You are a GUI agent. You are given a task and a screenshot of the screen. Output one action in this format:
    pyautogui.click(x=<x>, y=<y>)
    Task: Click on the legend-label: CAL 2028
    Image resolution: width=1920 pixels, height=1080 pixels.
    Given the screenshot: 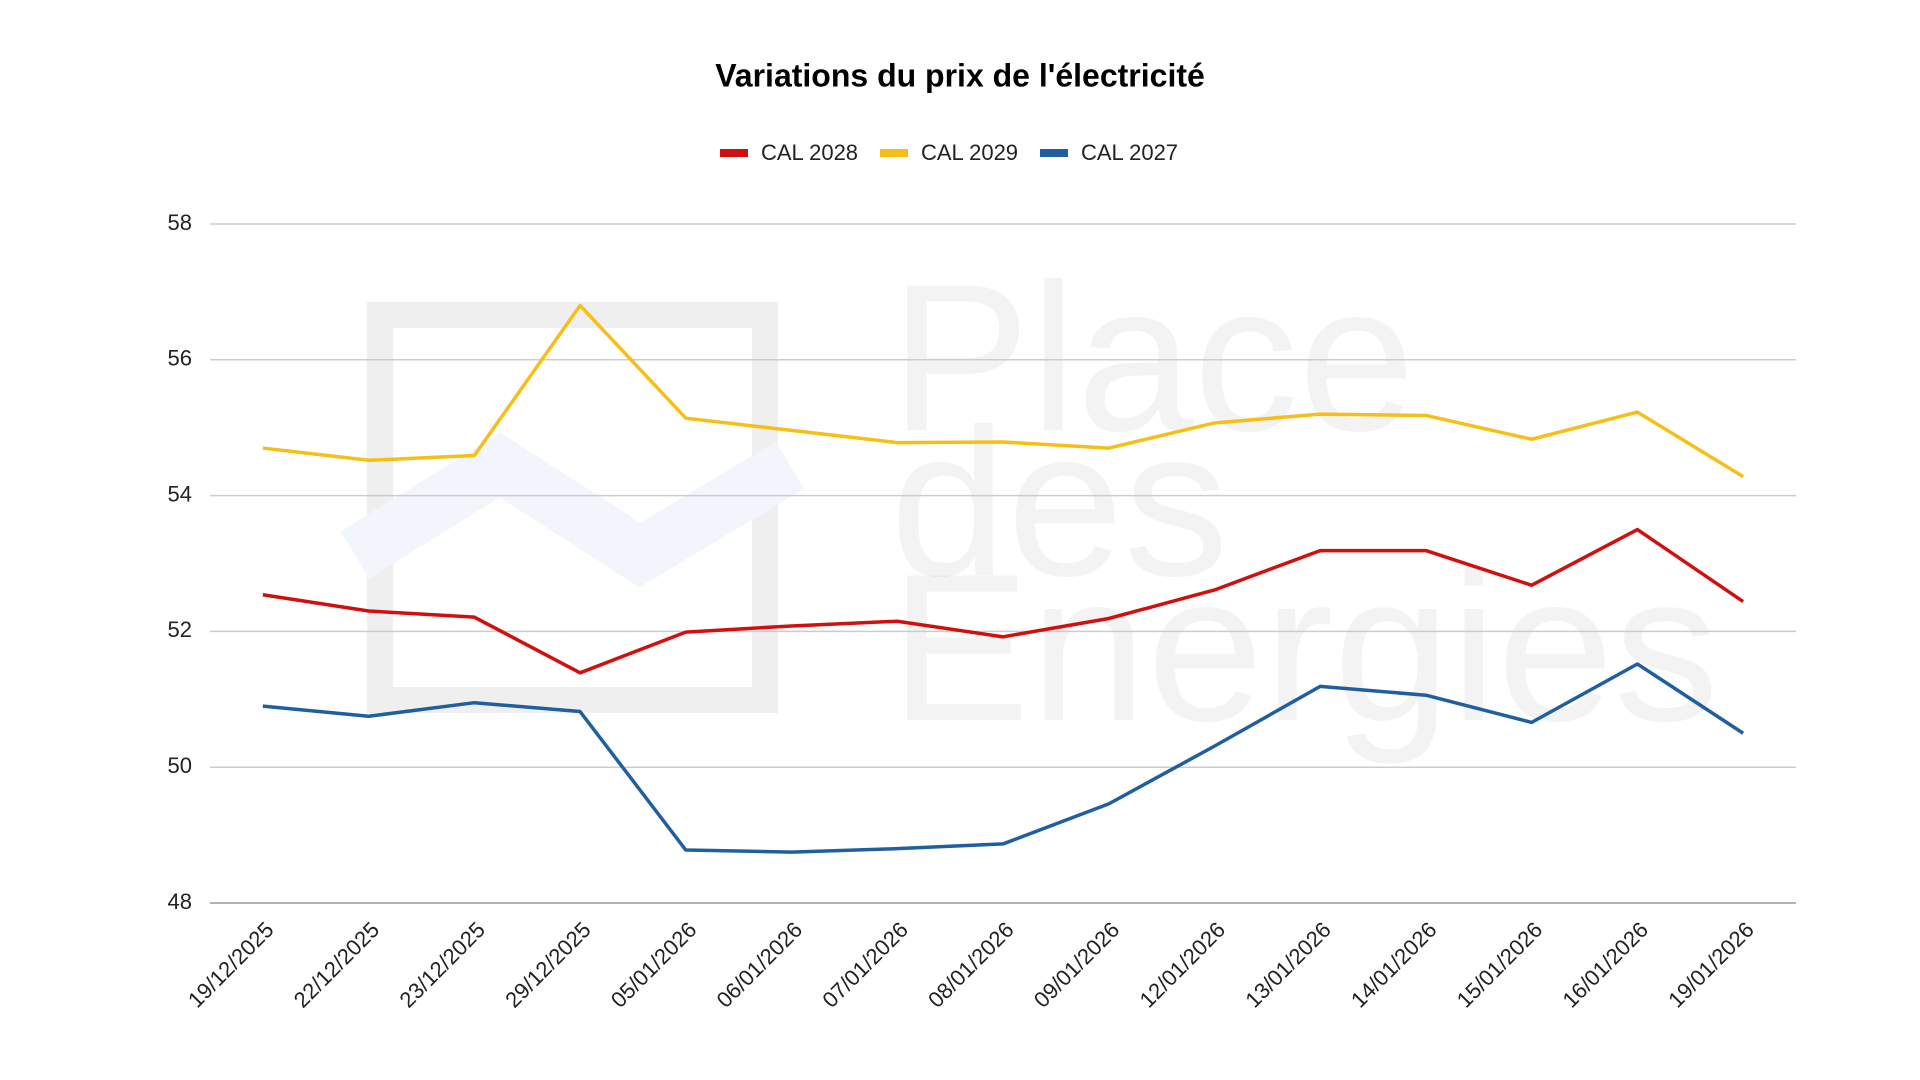 What is the action you would take?
    pyautogui.click(x=809, y=152)
    